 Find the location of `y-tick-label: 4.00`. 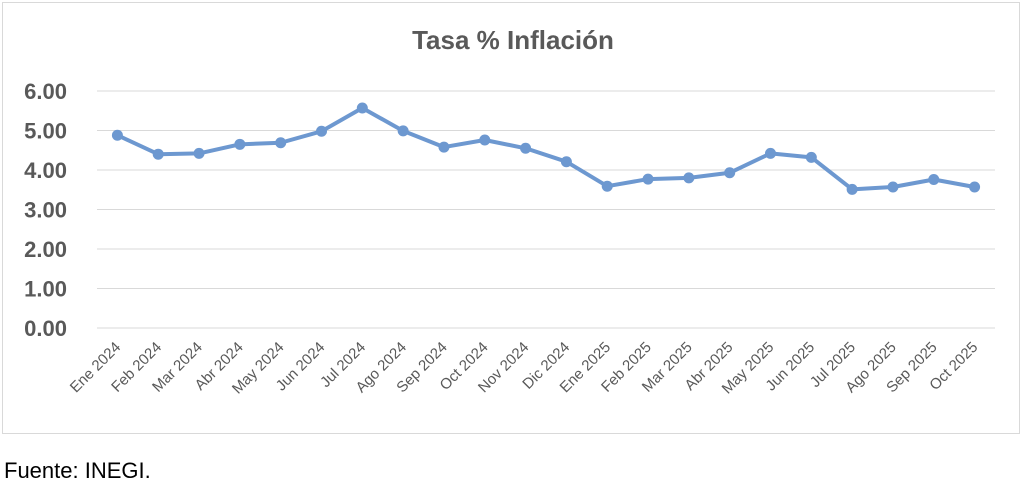

y-tick-label: 4.00 is located at coordinates (45, 170).